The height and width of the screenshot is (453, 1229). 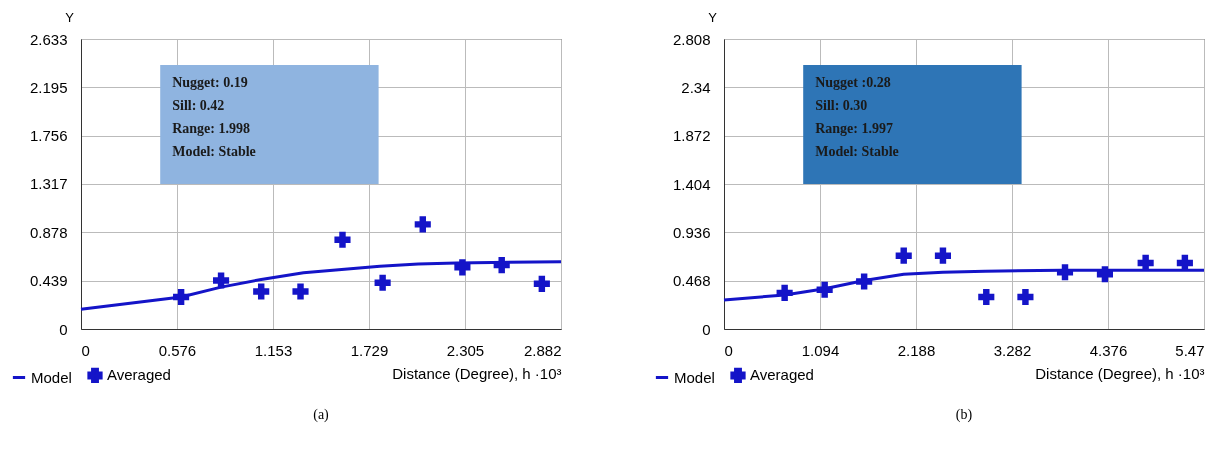 What do you see at coordinates (465, 350) in the screenshot?
I see `x-tick-label: 2.305` at bounding box center [465, 350].